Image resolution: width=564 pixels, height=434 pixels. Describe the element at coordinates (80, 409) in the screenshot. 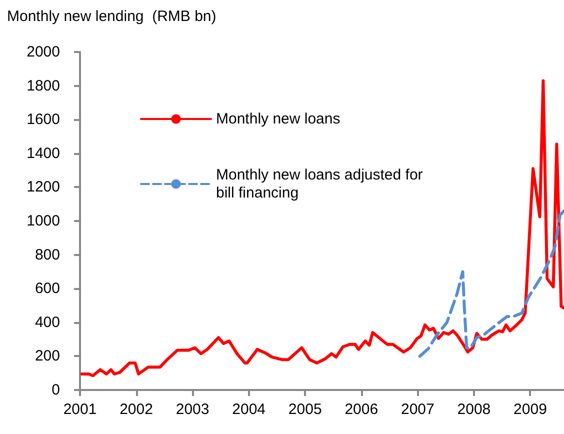

I see `x-tick-label: 2001` at that location.